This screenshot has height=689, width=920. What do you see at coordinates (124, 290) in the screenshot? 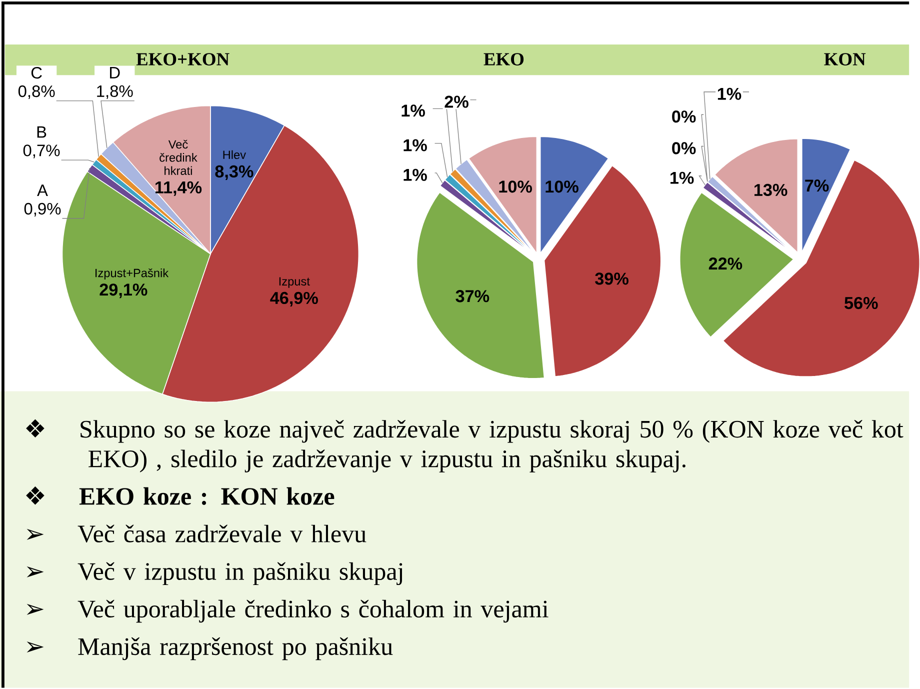
I see `data-label: 29,1%` at bounding box center [124, 290].